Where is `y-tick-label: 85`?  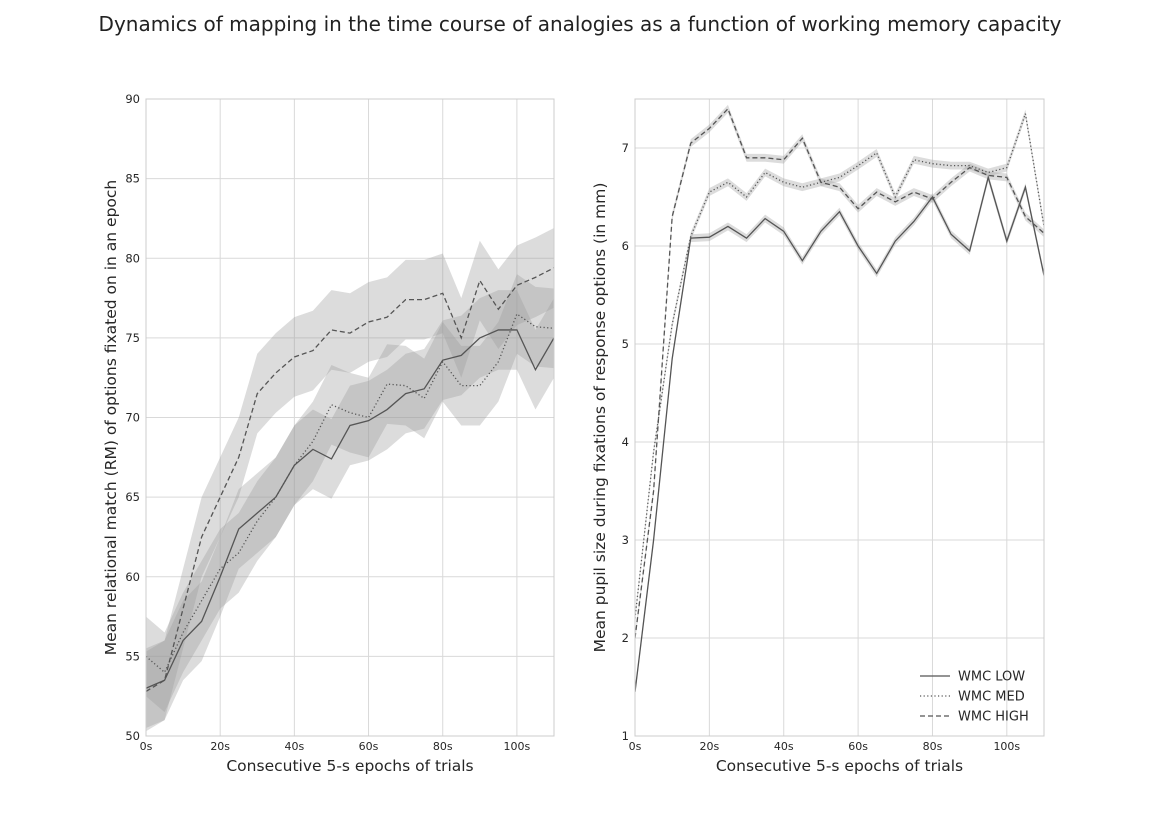
y-tick-label: 85 is located at coordinates (132, 179).